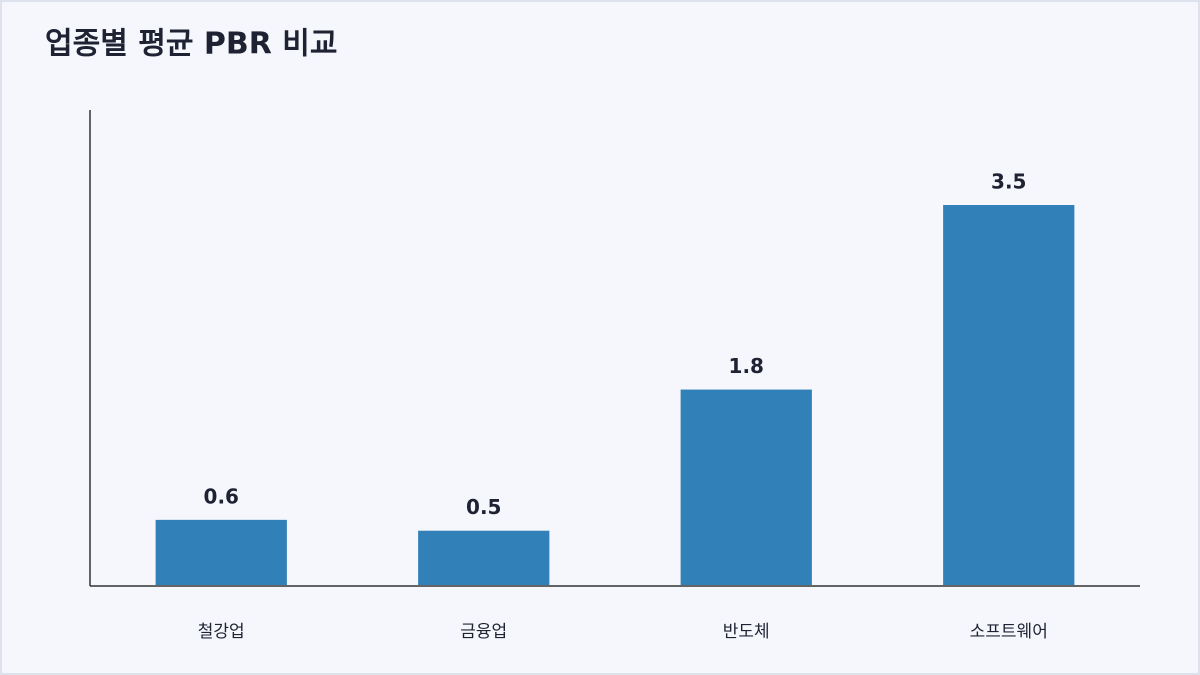 This screenshot has height=675, width=1200. Describe the element at coordinates (483, 632) in the screenshot. I see `x-tick-label: 금융업` at that location.